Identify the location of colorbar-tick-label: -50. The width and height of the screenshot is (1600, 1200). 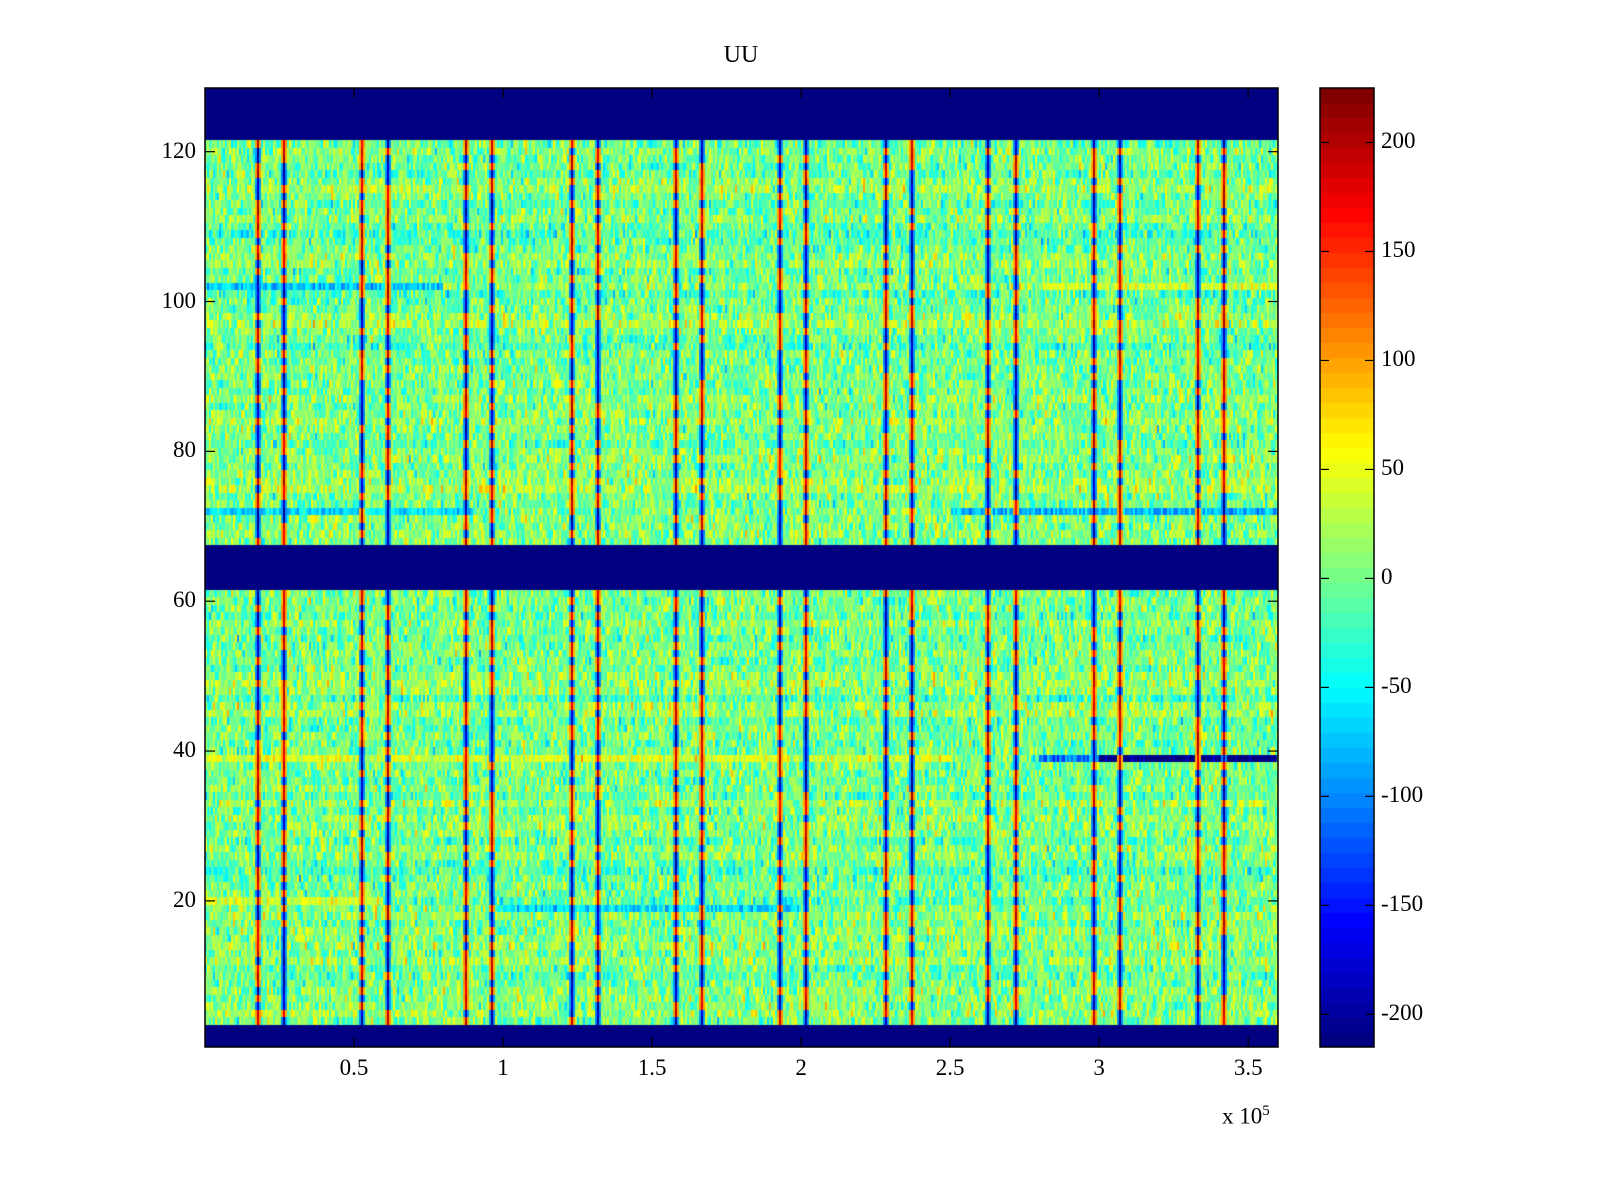
(1396, 686).